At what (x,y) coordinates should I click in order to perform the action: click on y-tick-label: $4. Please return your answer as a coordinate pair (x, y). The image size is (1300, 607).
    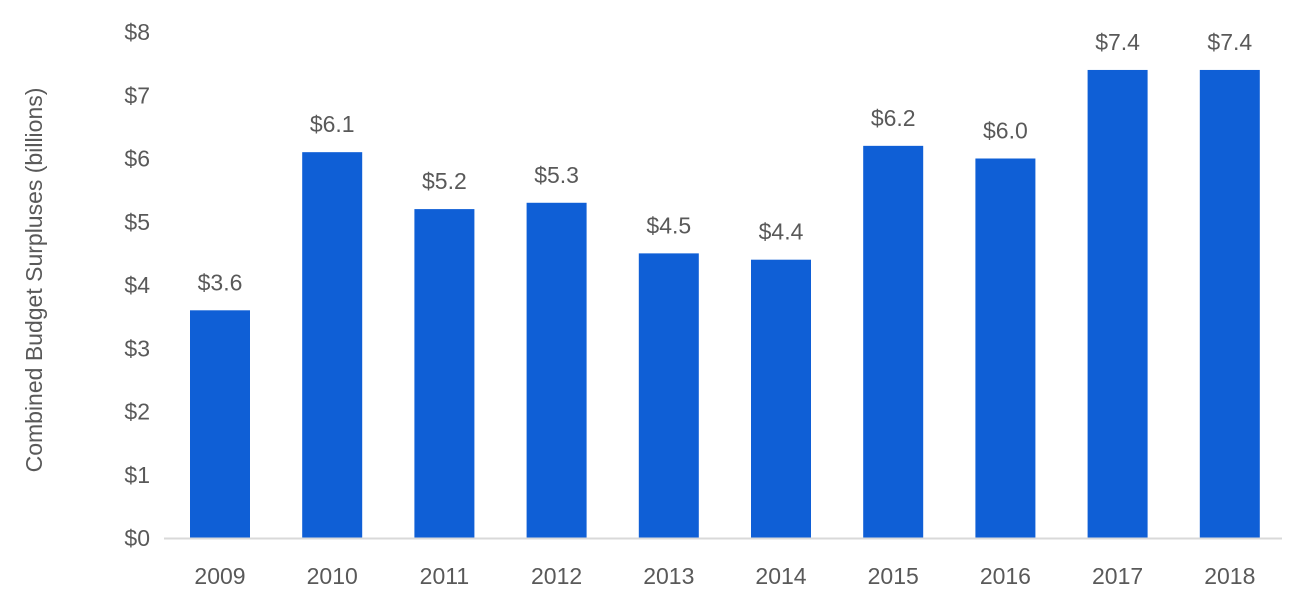
    Looking at the image, I should click on (137, 285).